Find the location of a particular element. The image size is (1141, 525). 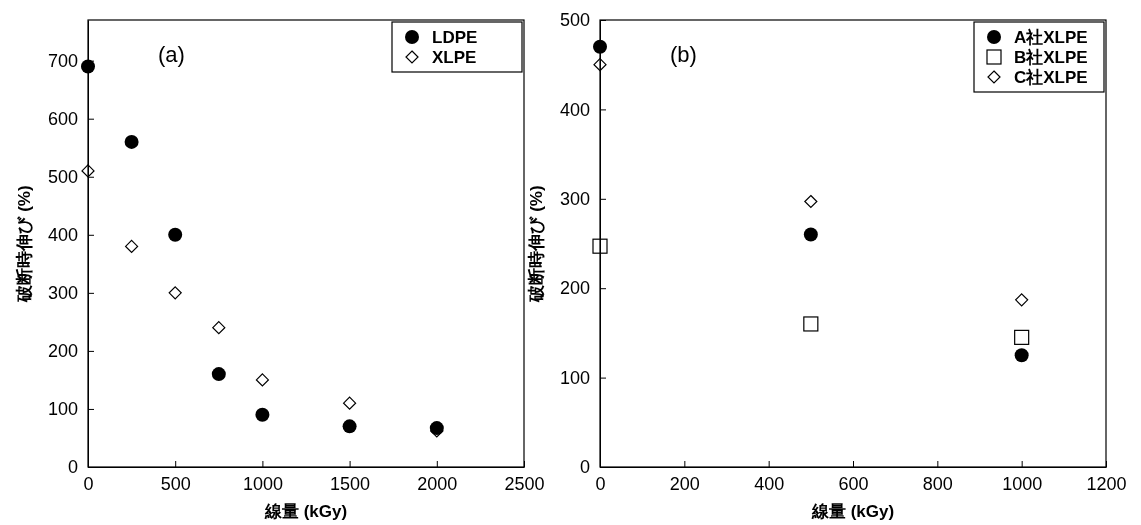

x-tick-label: 500 is located at coordinates (175, 483).